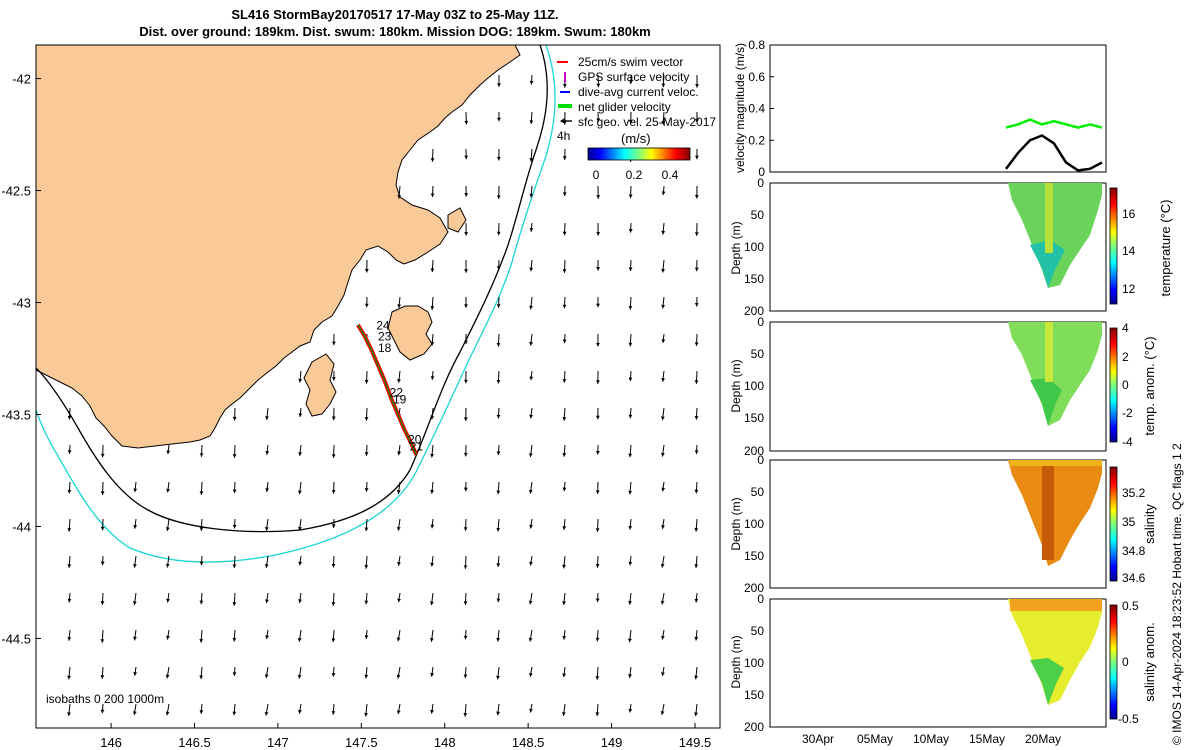 The height and width of the screenshot is (750, 1200). Describe the element at coordinates (194, 742) in the screenshot. I see `lon-tick-1: 146.5` at that location.